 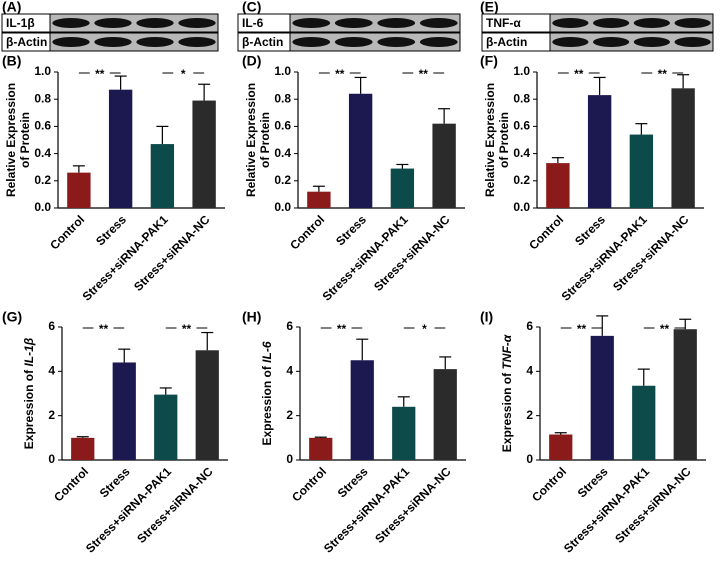 I want to click on blot-label: IL-1β, so click(x=20, y=23).